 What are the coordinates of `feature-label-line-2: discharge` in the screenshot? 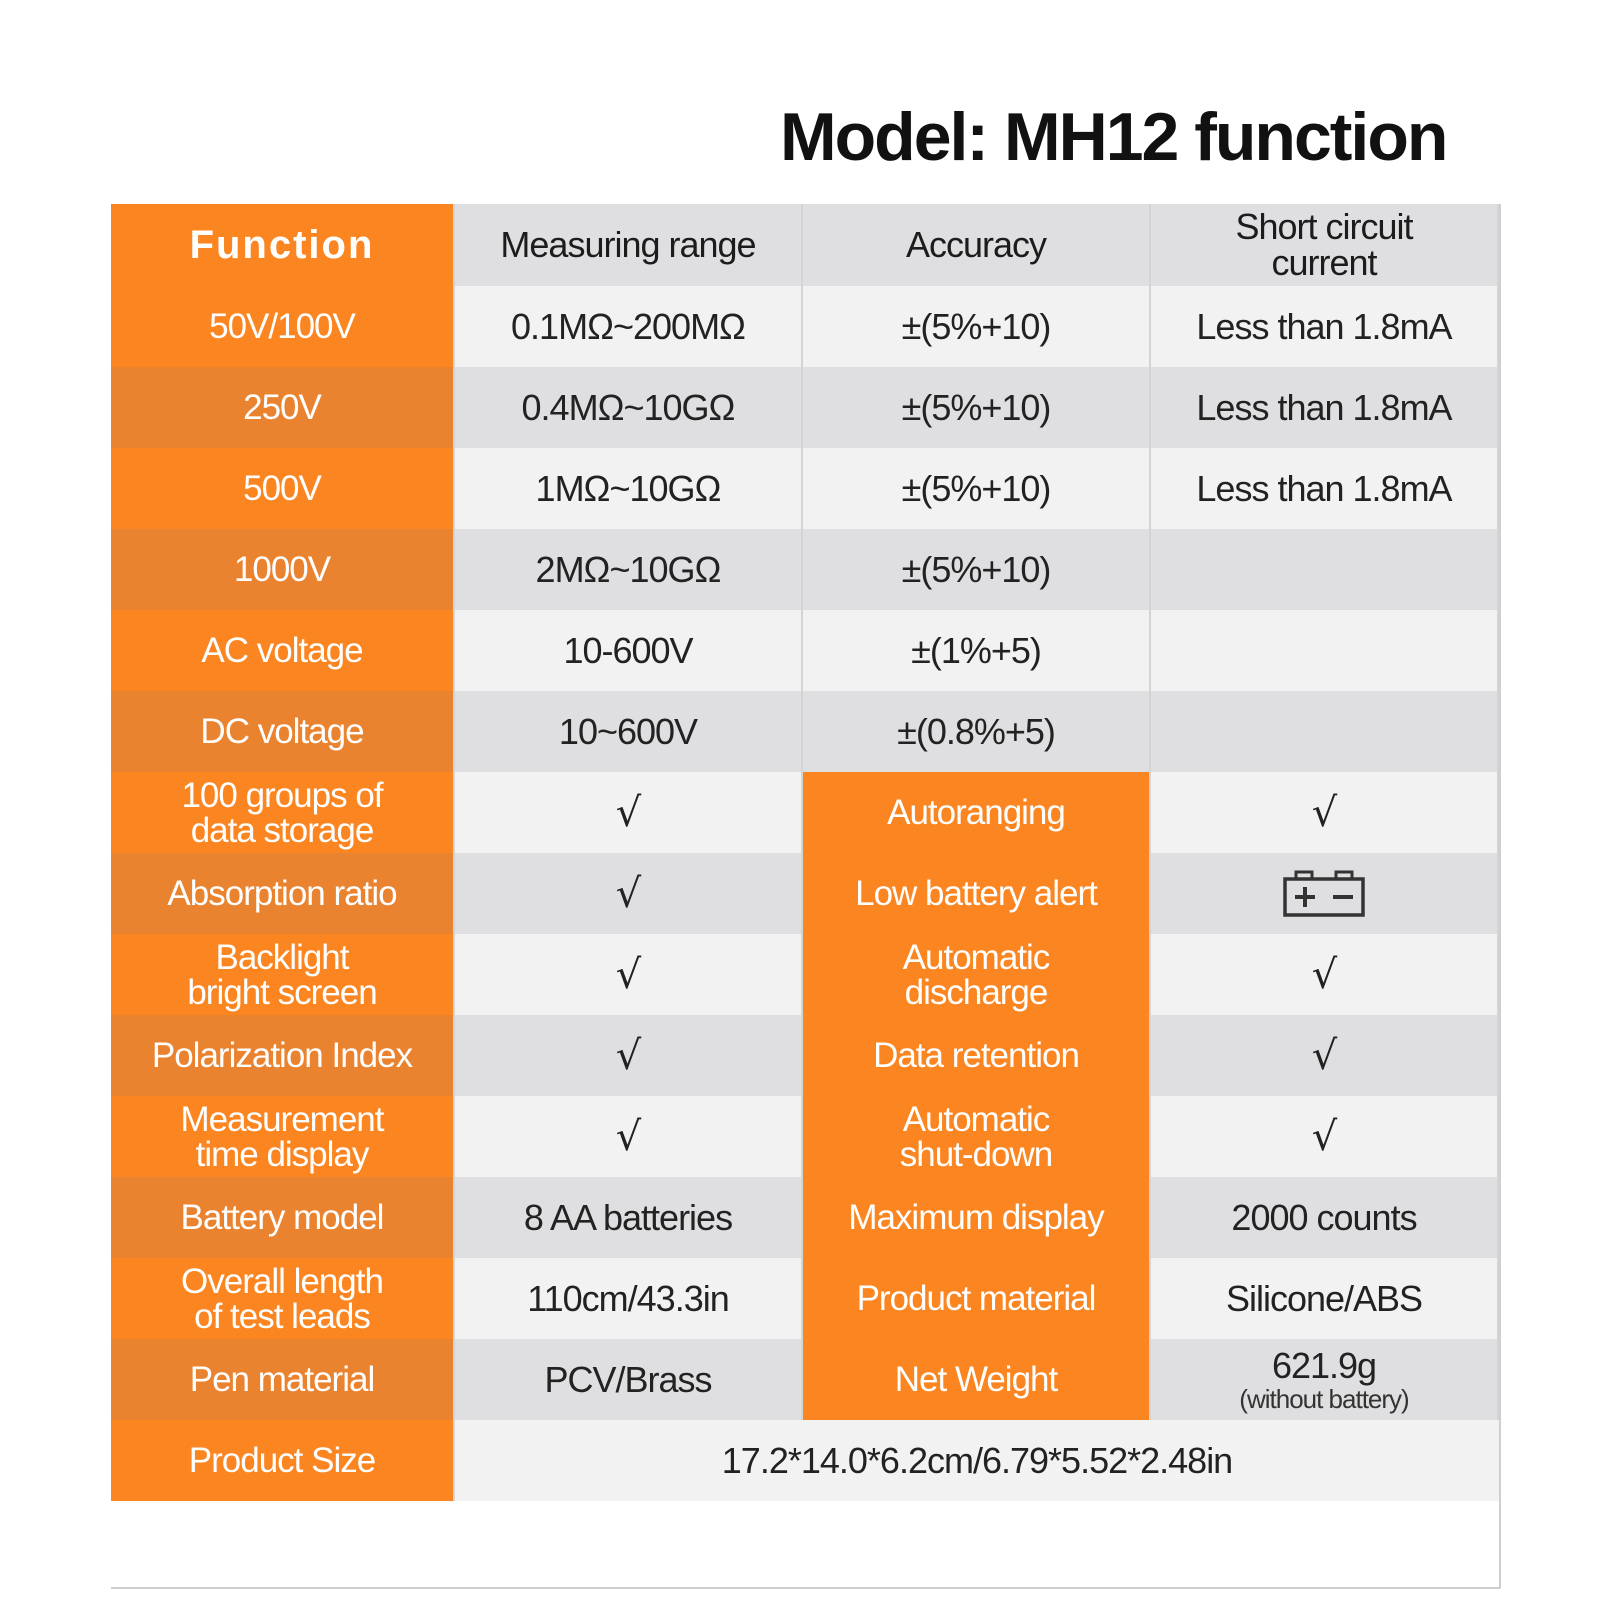 It's located at (976, 992).